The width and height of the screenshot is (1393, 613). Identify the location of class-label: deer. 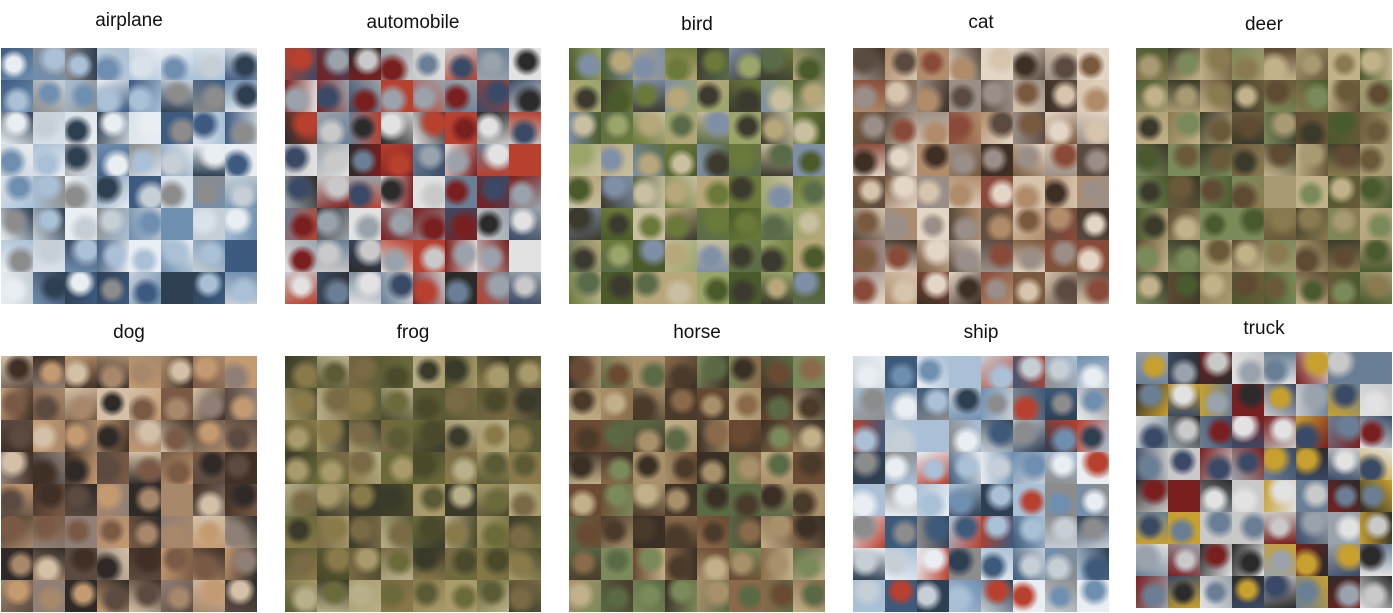
(1264, 24).